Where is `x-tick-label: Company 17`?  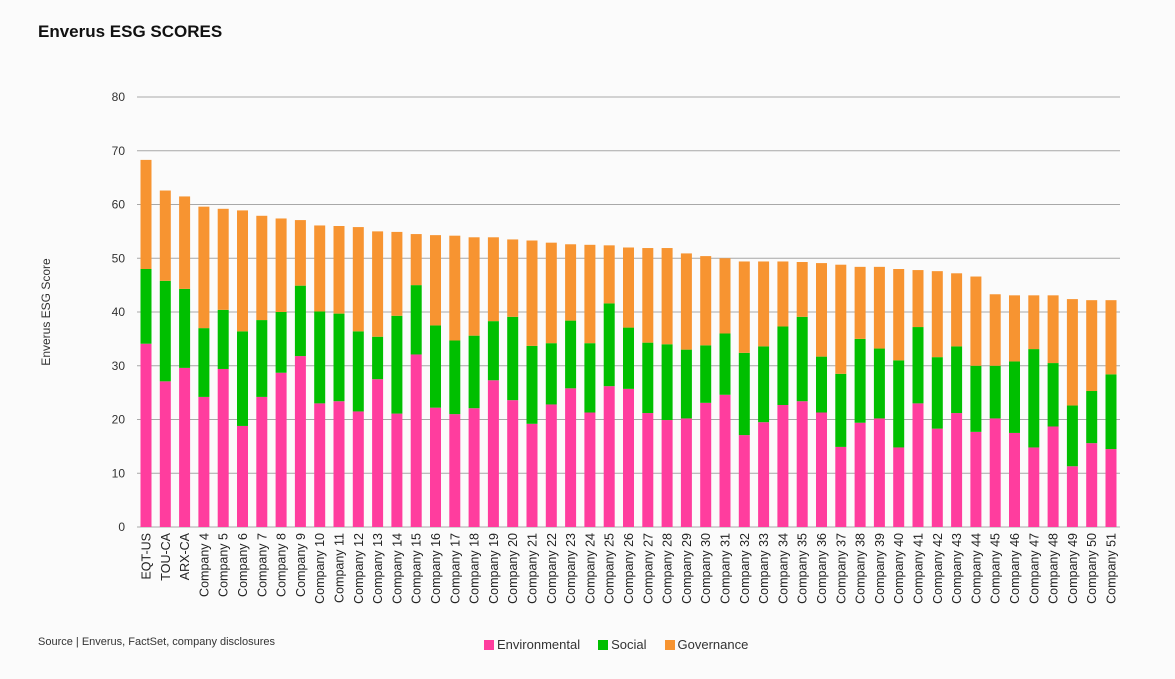
x-tick-label: Company 17 is located at coordinates (455, 568).